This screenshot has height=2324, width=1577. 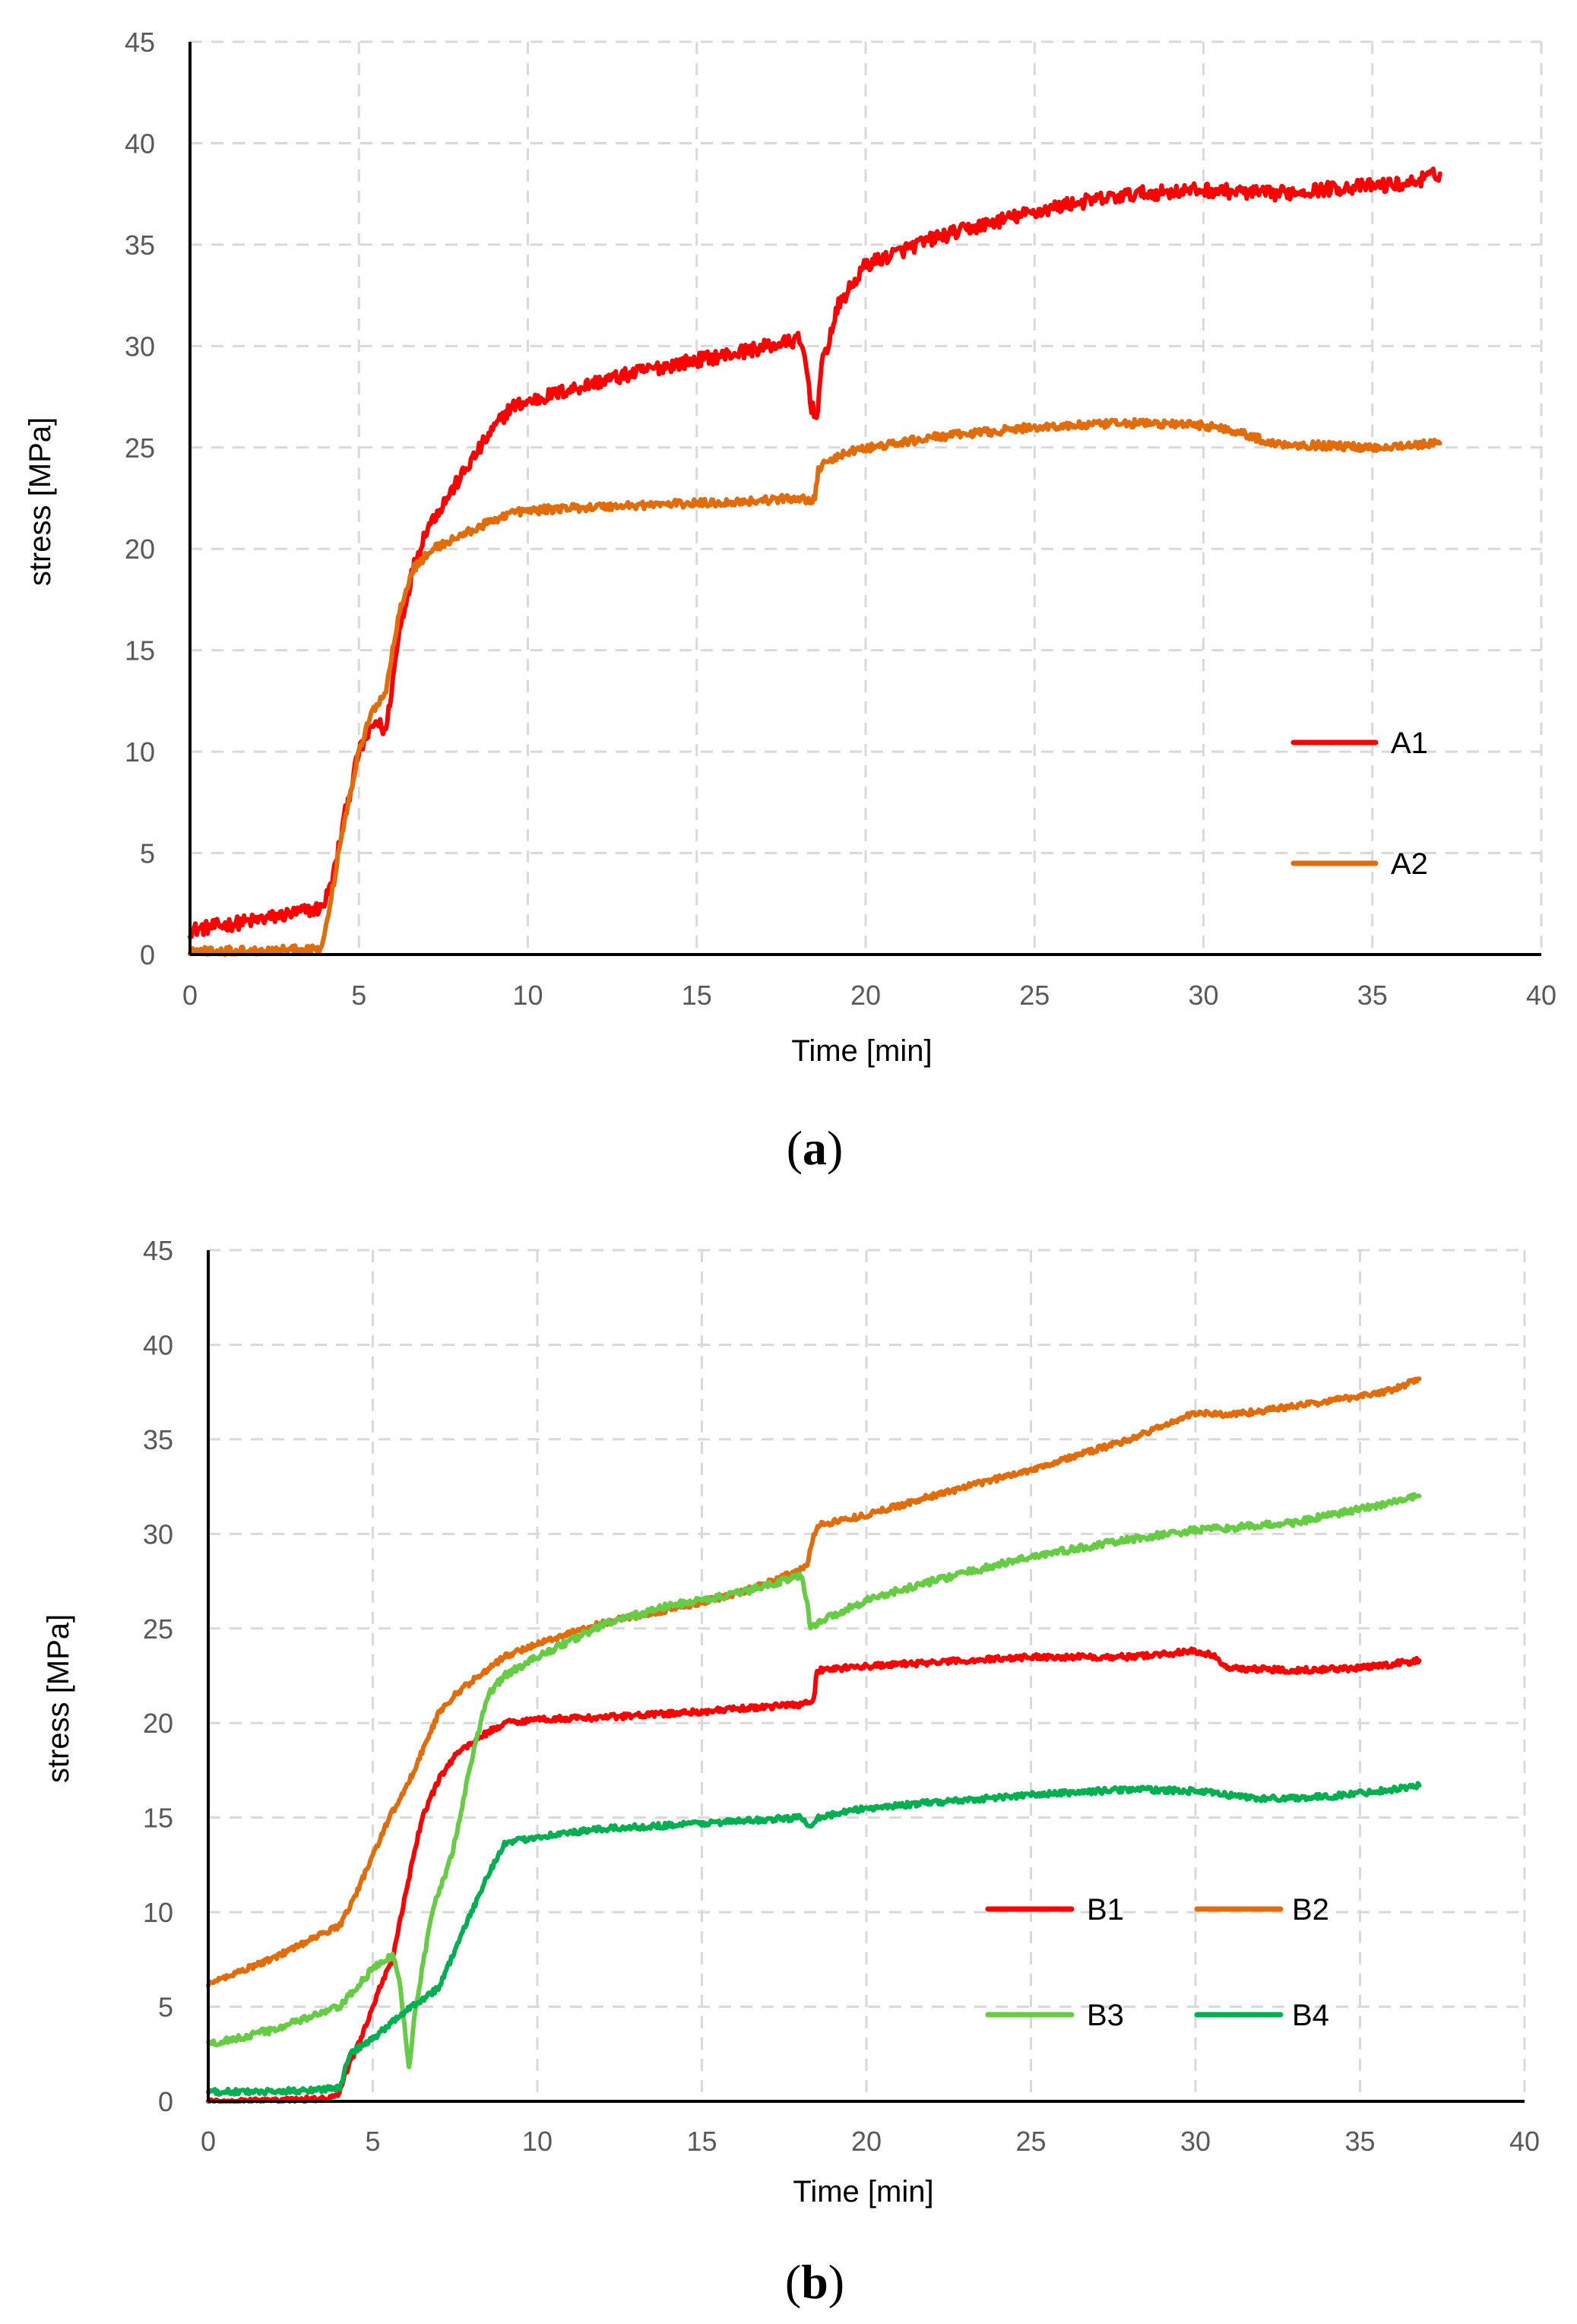 What do you see at coordinates (814, 1939) in the screenshot?
I see `series-line-b4` at bounding box center [814, 1939].